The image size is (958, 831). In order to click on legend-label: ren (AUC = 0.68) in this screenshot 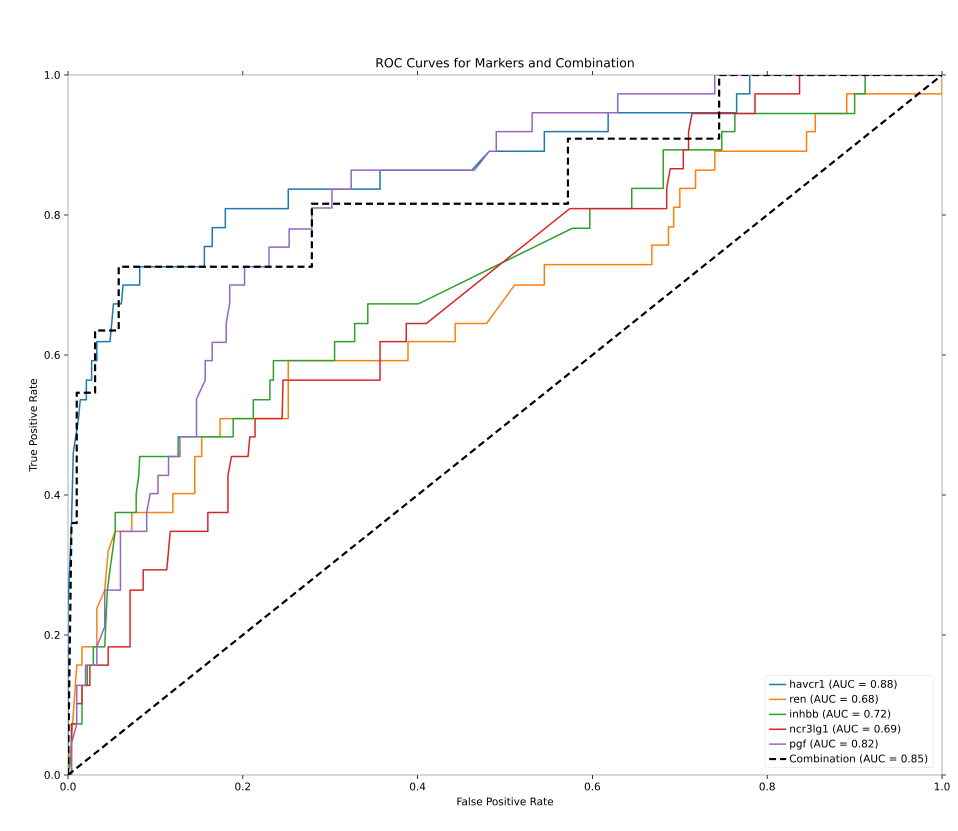, I will do `click(834, 699)`.